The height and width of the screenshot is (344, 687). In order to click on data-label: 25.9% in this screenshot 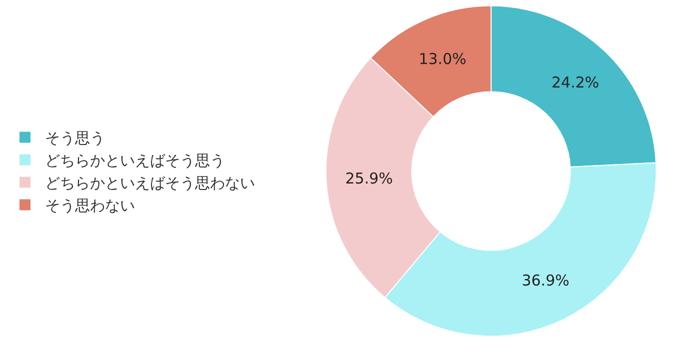, I will do `click(369, 178)`.